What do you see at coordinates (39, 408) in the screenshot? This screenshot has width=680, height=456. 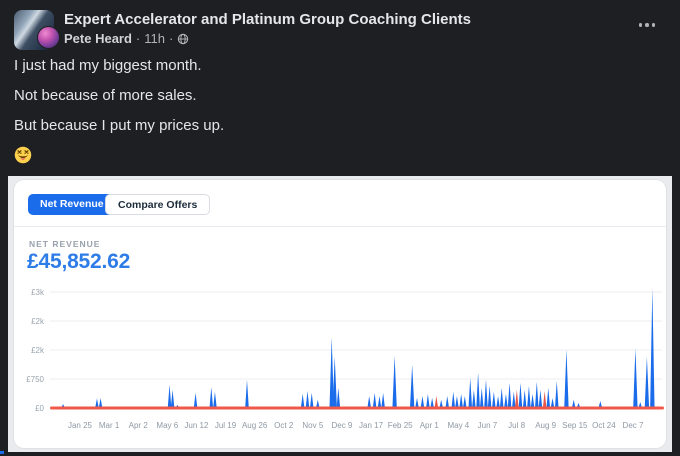 I see `y-tick-label: £0` at bounding box center [39, 408].